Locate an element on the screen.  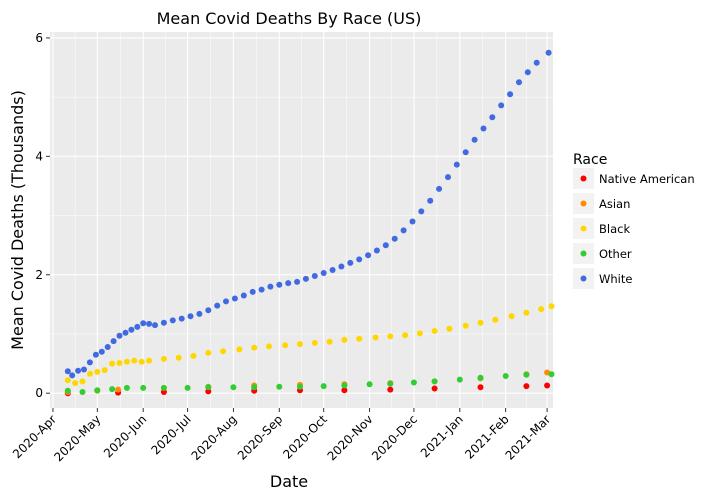
y-tick-label: 4 is located at coordinates (39, 156).